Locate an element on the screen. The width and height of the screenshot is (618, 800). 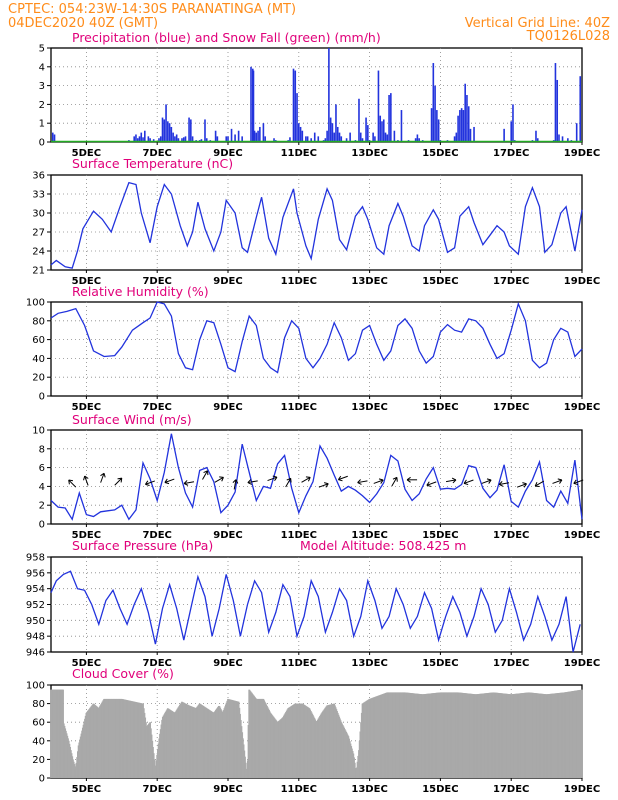
cloud-bar is located at coordinates (246, 773).